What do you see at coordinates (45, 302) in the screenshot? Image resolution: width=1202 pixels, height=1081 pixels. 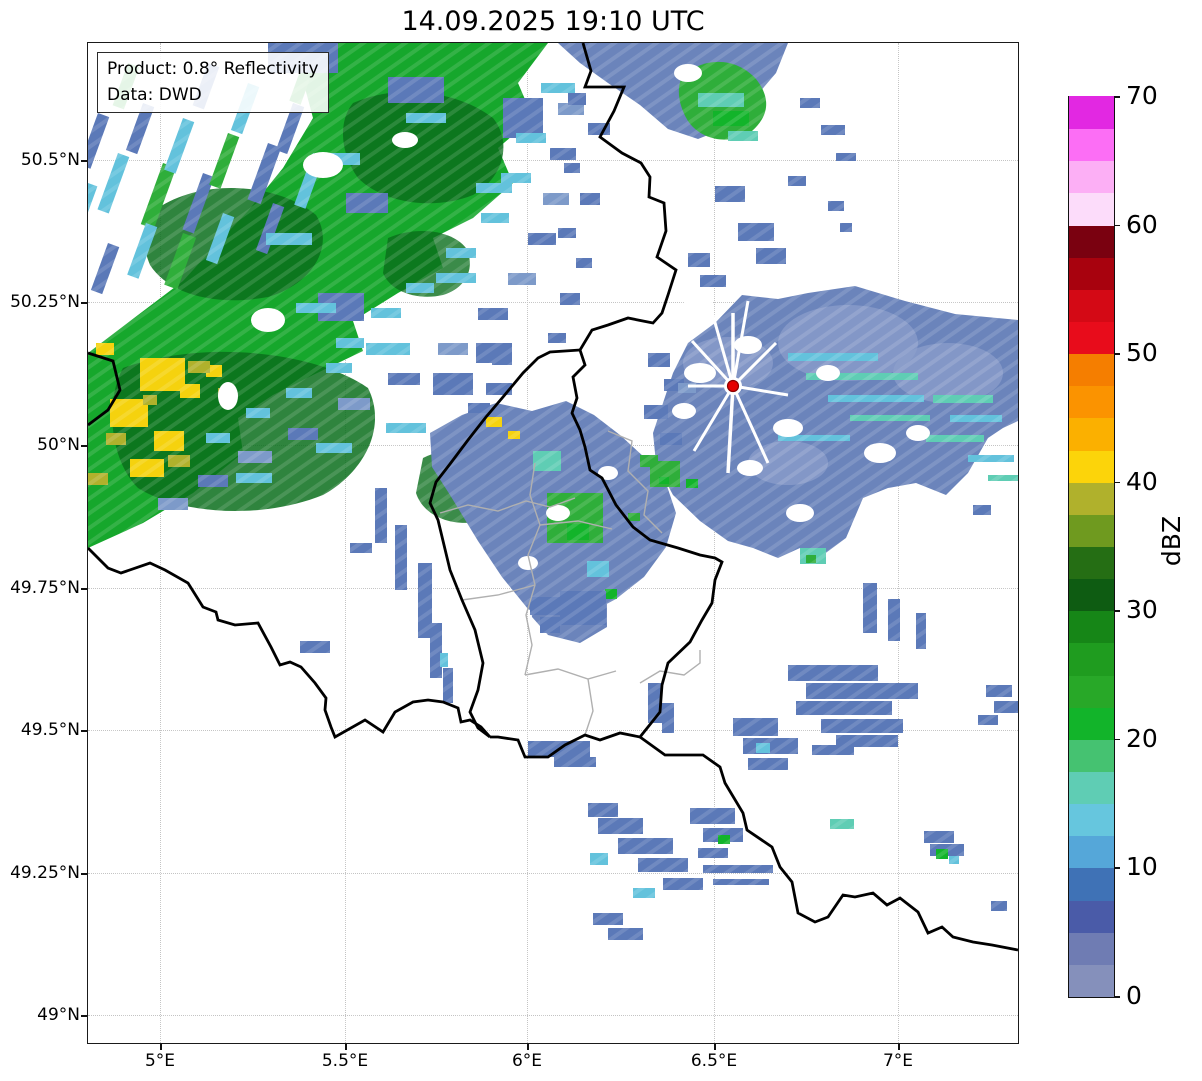 I see `lat-tick-label: 50.25°N` at bounding box center [45, 302].